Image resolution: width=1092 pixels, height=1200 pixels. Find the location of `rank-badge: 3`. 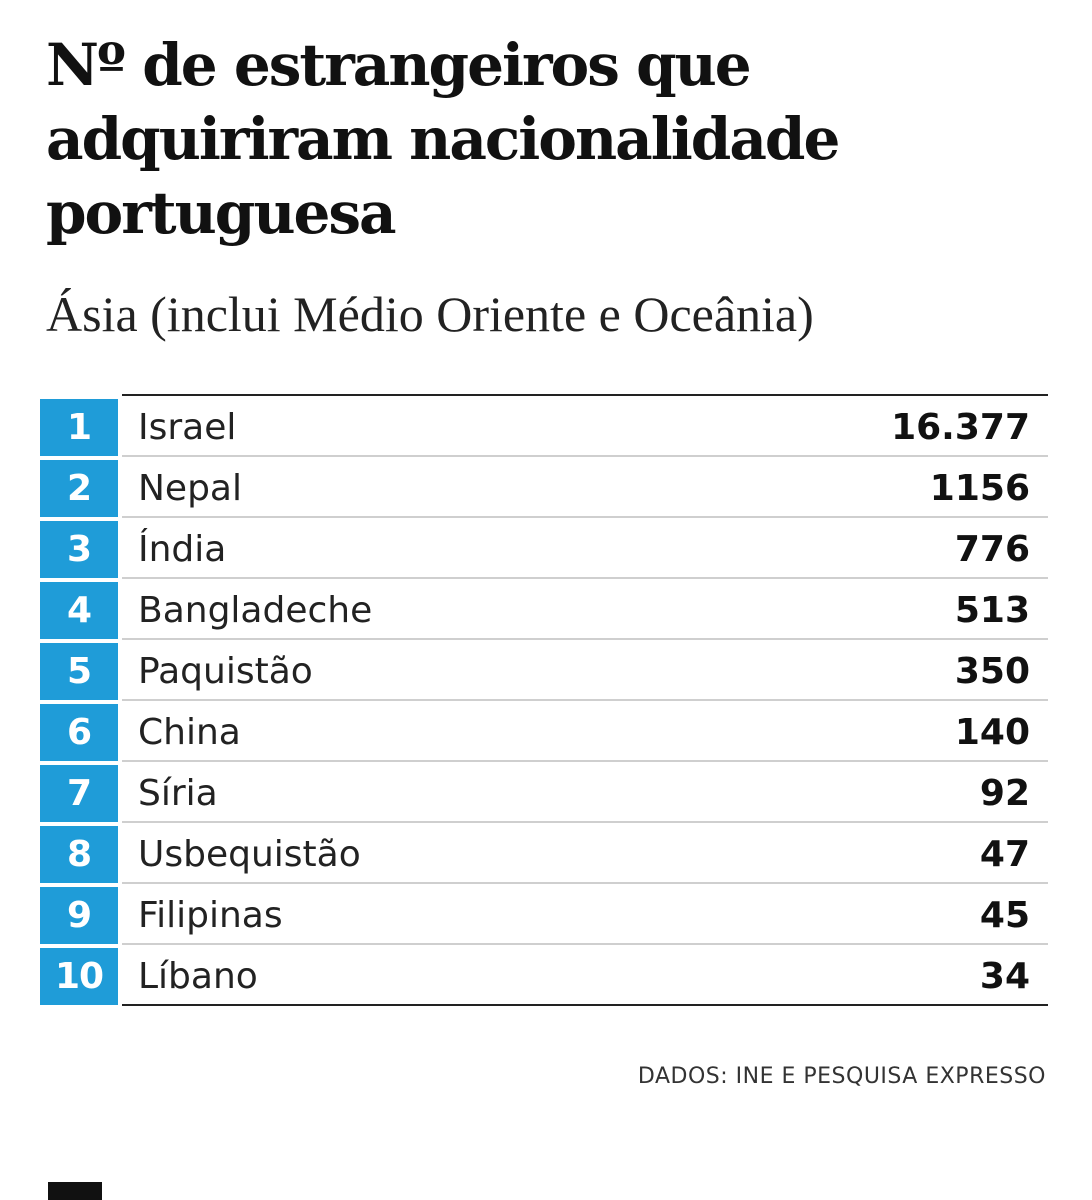

rank-badge: 3 is located at coordinates (79, 549).